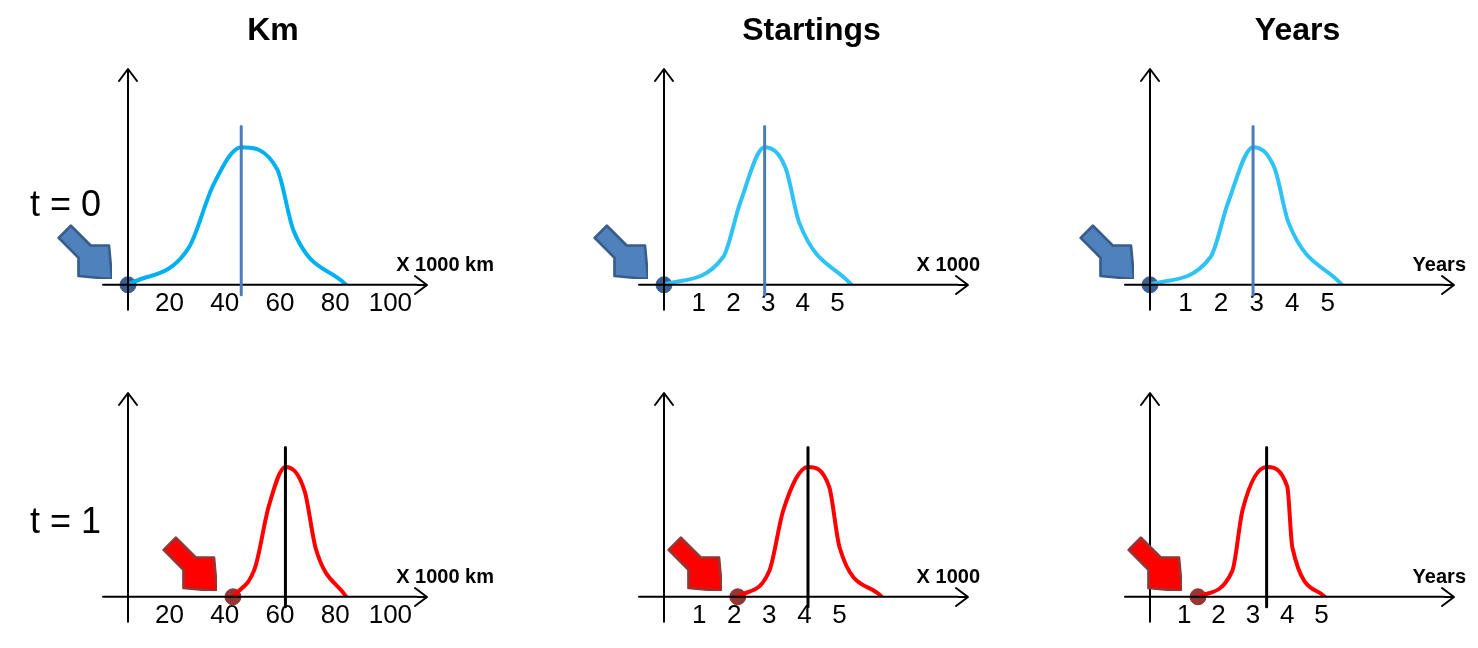 The width and height of the screenshot is (1478, 648). Describe the element at coordinates (66, 204) in the screenshot. I see `text: t = 0` at that location.